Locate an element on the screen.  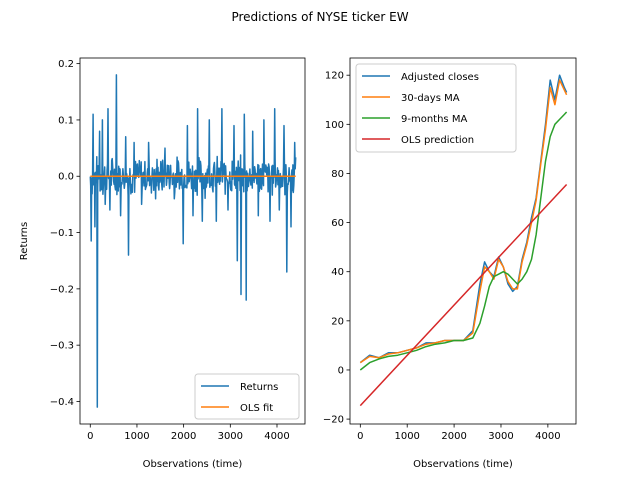
right-ytick-label: 40 is located at coordinates (337, 272).